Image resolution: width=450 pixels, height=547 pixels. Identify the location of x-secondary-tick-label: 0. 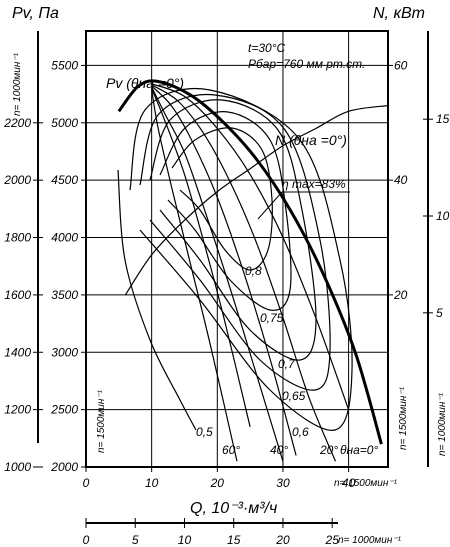
(86, 540).